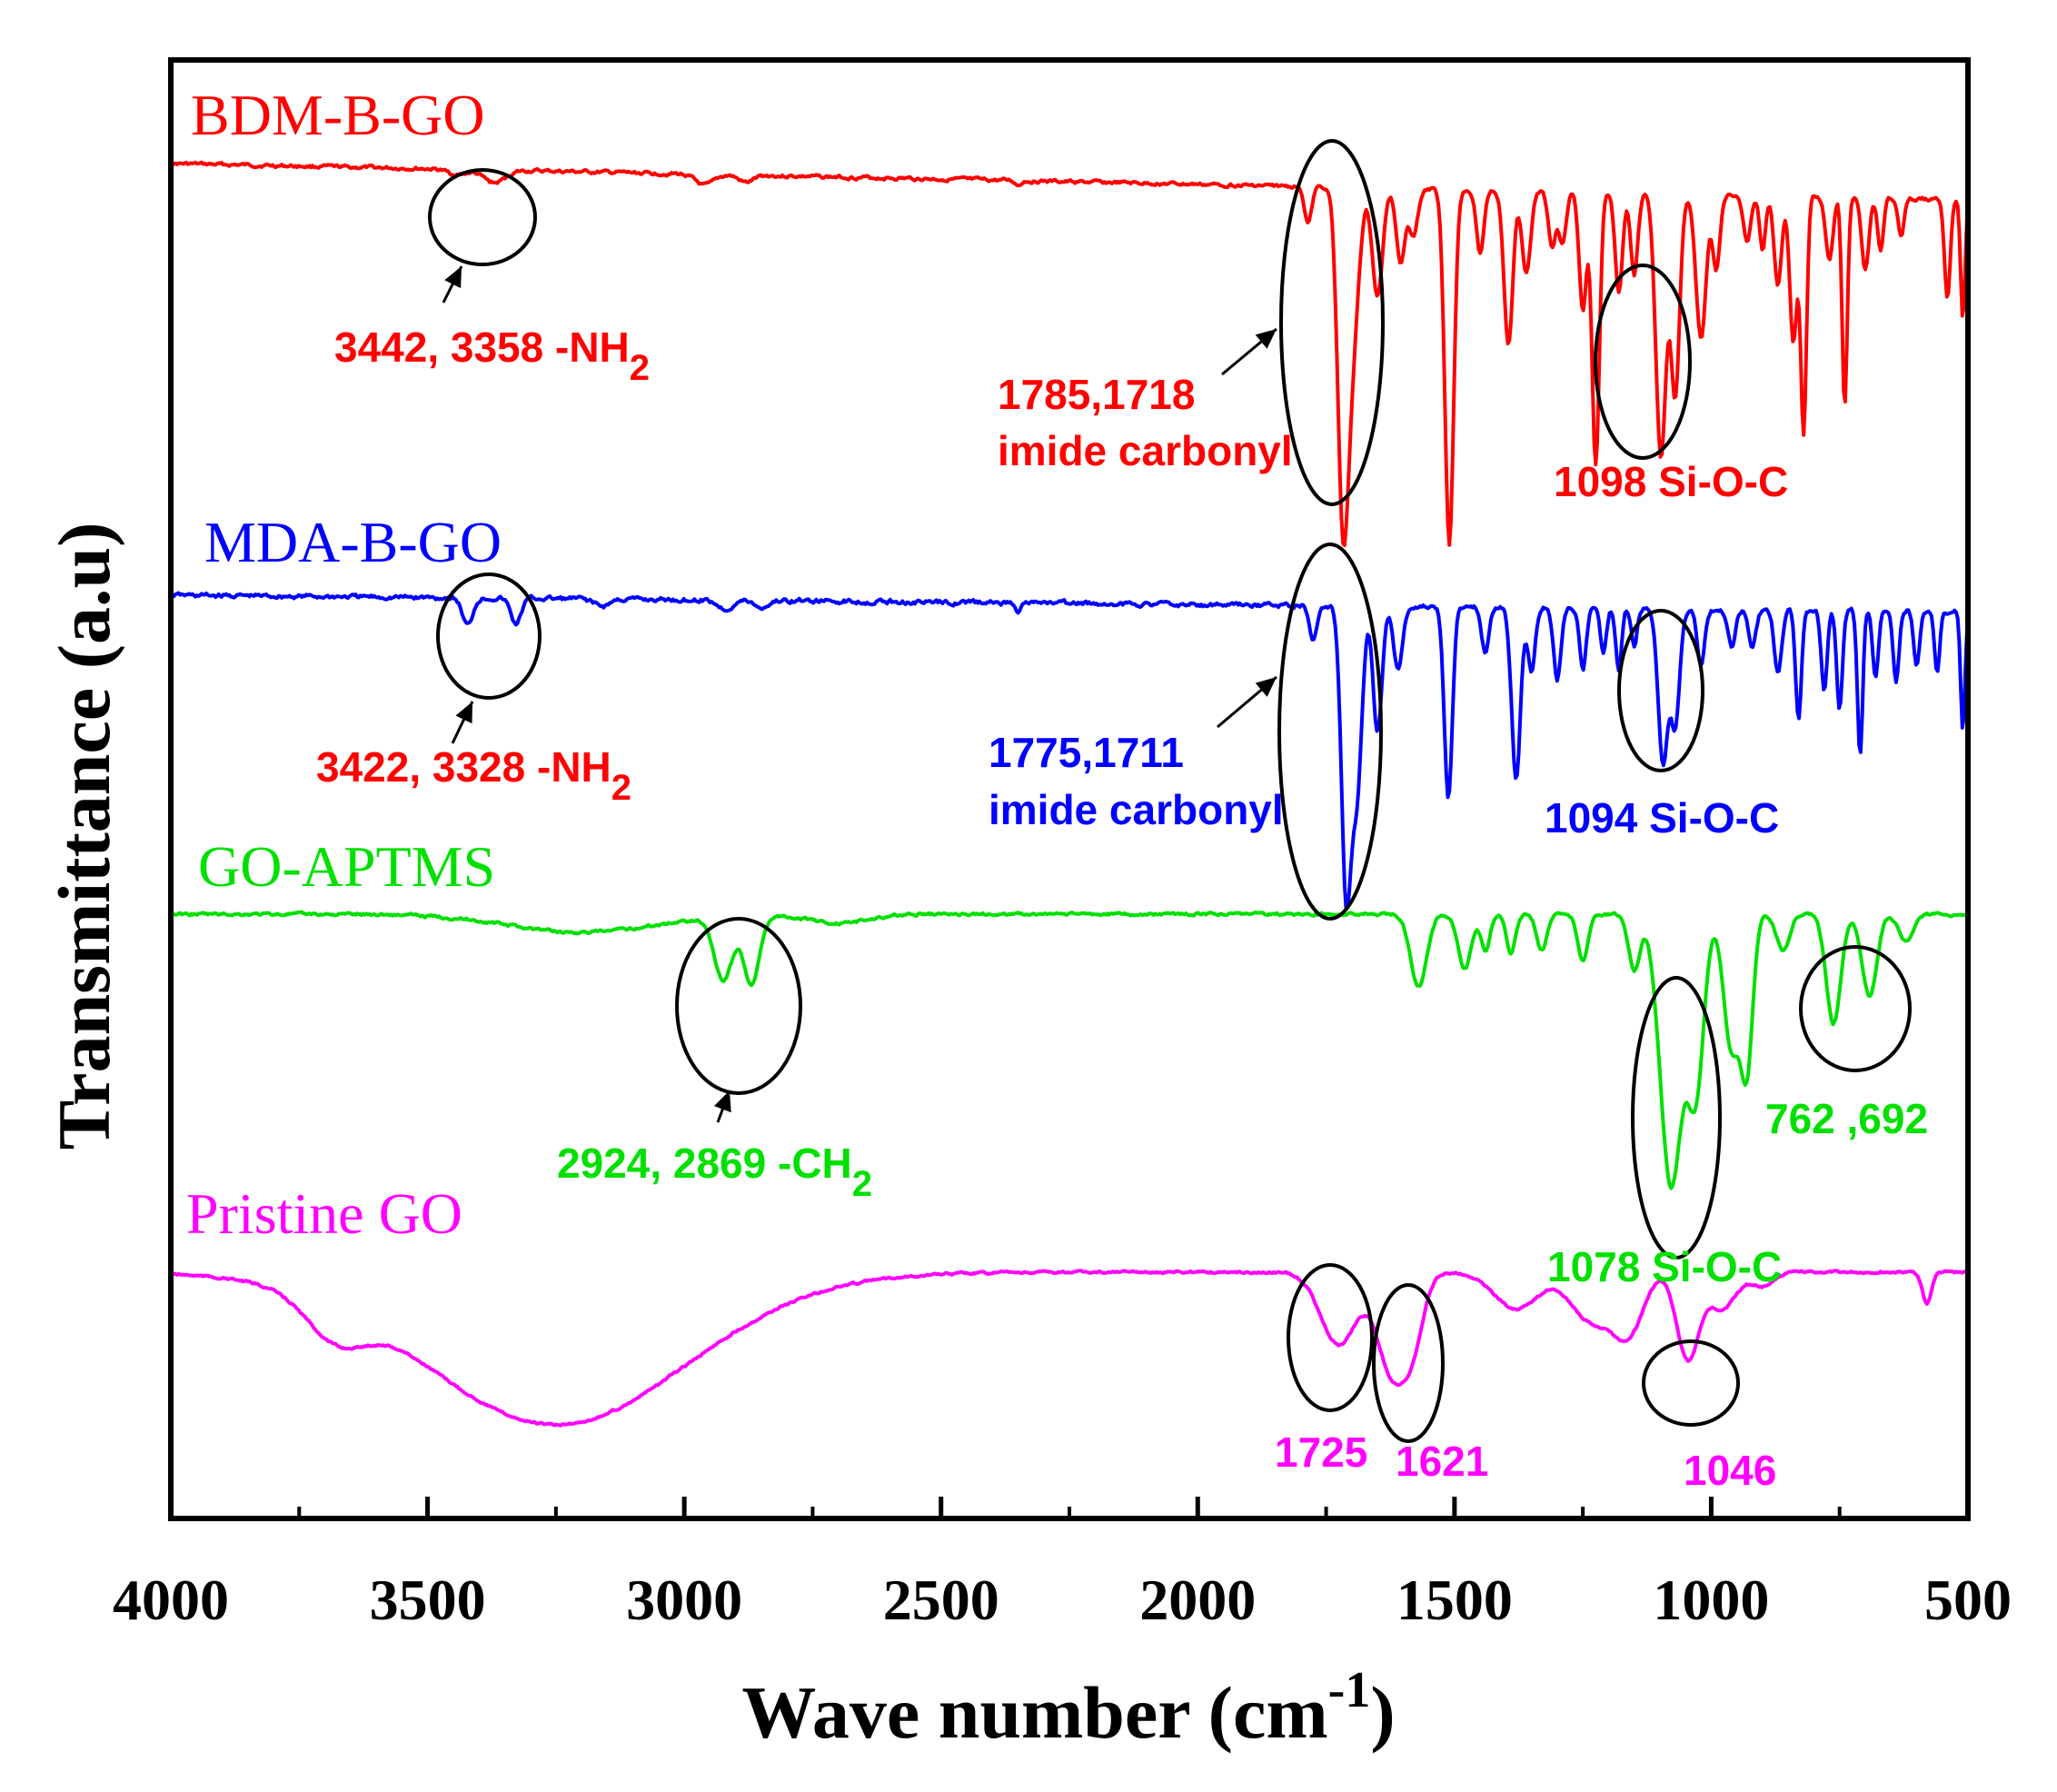 The width and height of the screenshot is (2057, 1792). Describe the element at coordinates (428, 1600) in the screenshot. I see `x-tick-label-3500: 3500` at that location.